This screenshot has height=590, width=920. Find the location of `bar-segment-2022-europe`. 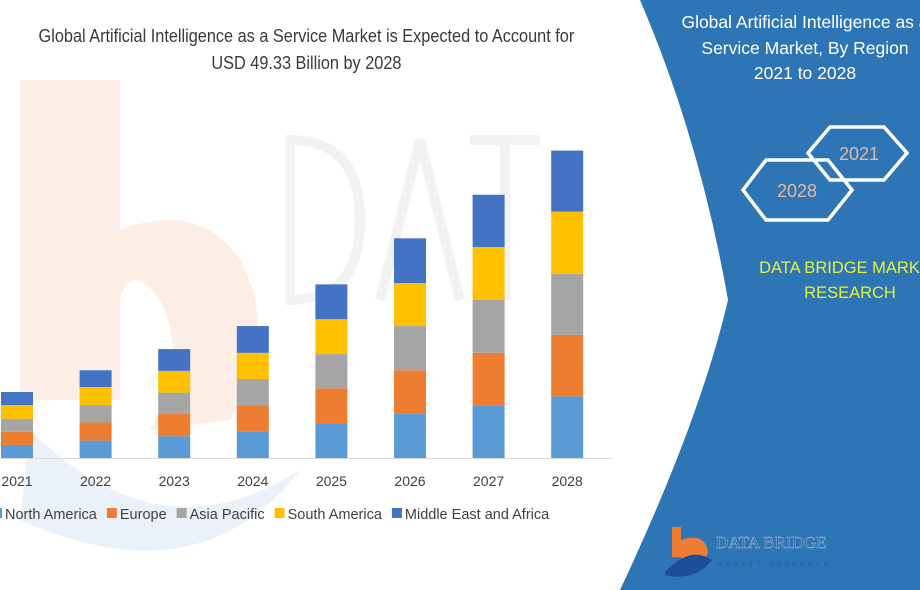

bar-segment-2022-europe is located at coordinates (95, 431).